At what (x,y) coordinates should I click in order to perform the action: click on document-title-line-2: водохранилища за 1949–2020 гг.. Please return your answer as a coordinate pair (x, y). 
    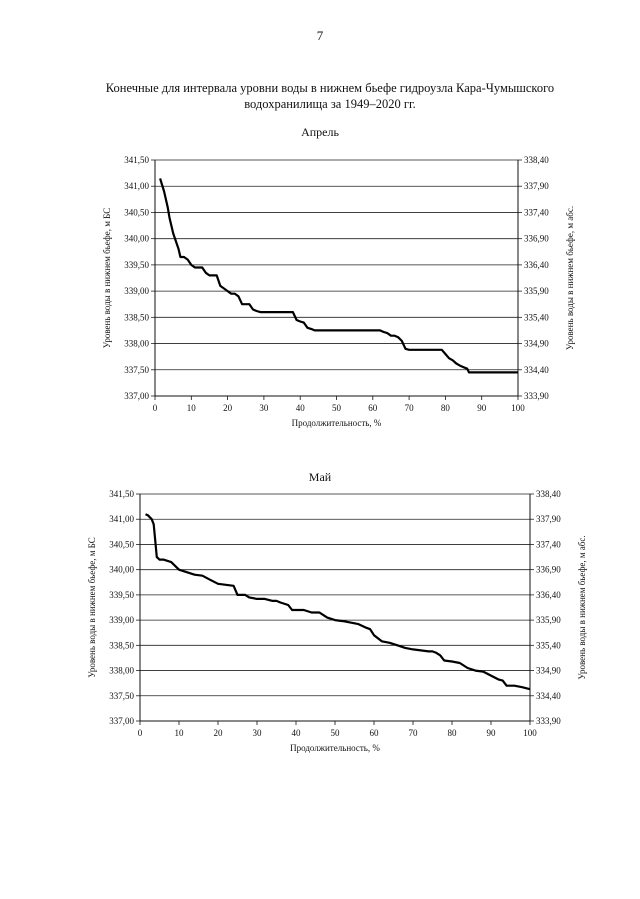
    Looking at the image, I should click on (330, 104).